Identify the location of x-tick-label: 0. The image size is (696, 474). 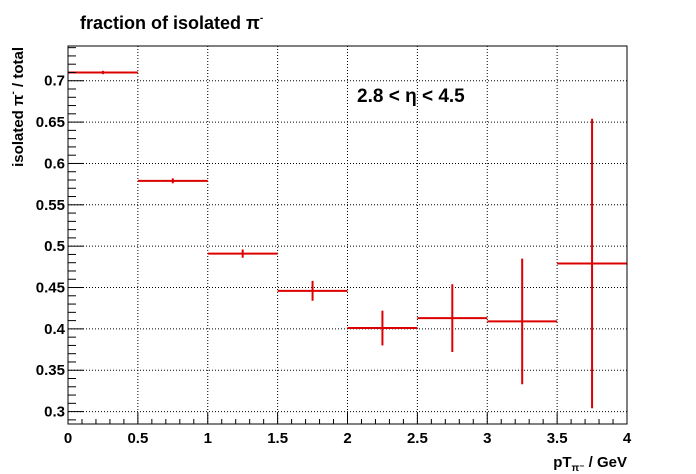
(68, 438).